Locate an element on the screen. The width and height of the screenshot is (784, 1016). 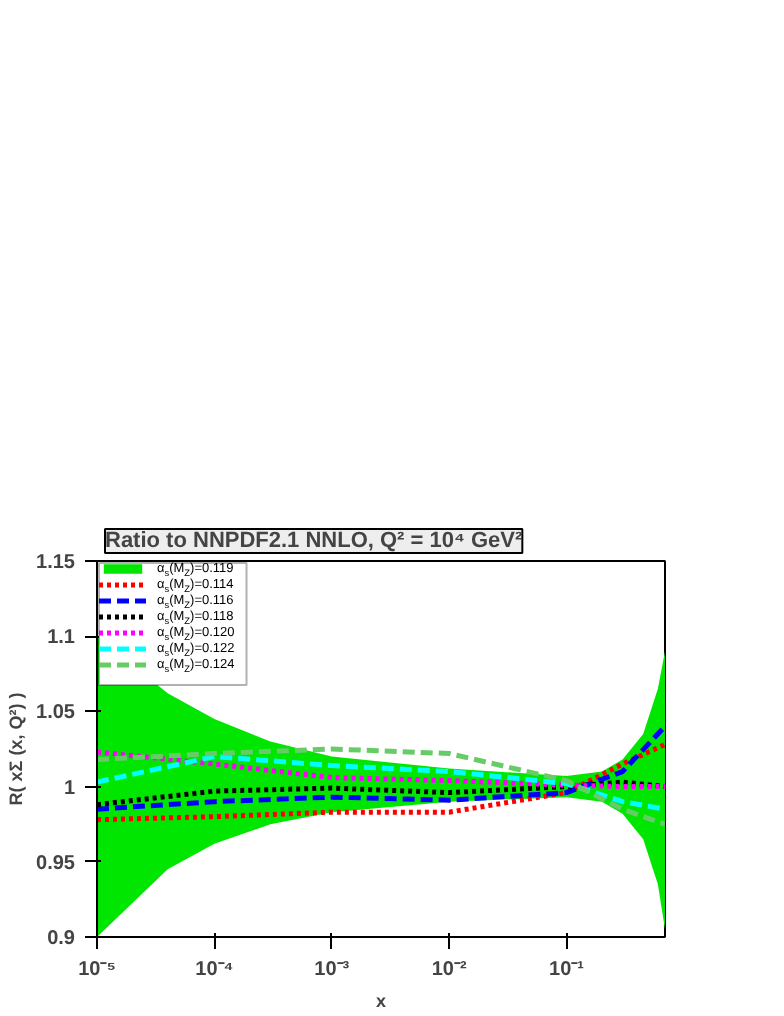
x-tick-label: 10⁻⁵ is located at coordinates (97, 970).